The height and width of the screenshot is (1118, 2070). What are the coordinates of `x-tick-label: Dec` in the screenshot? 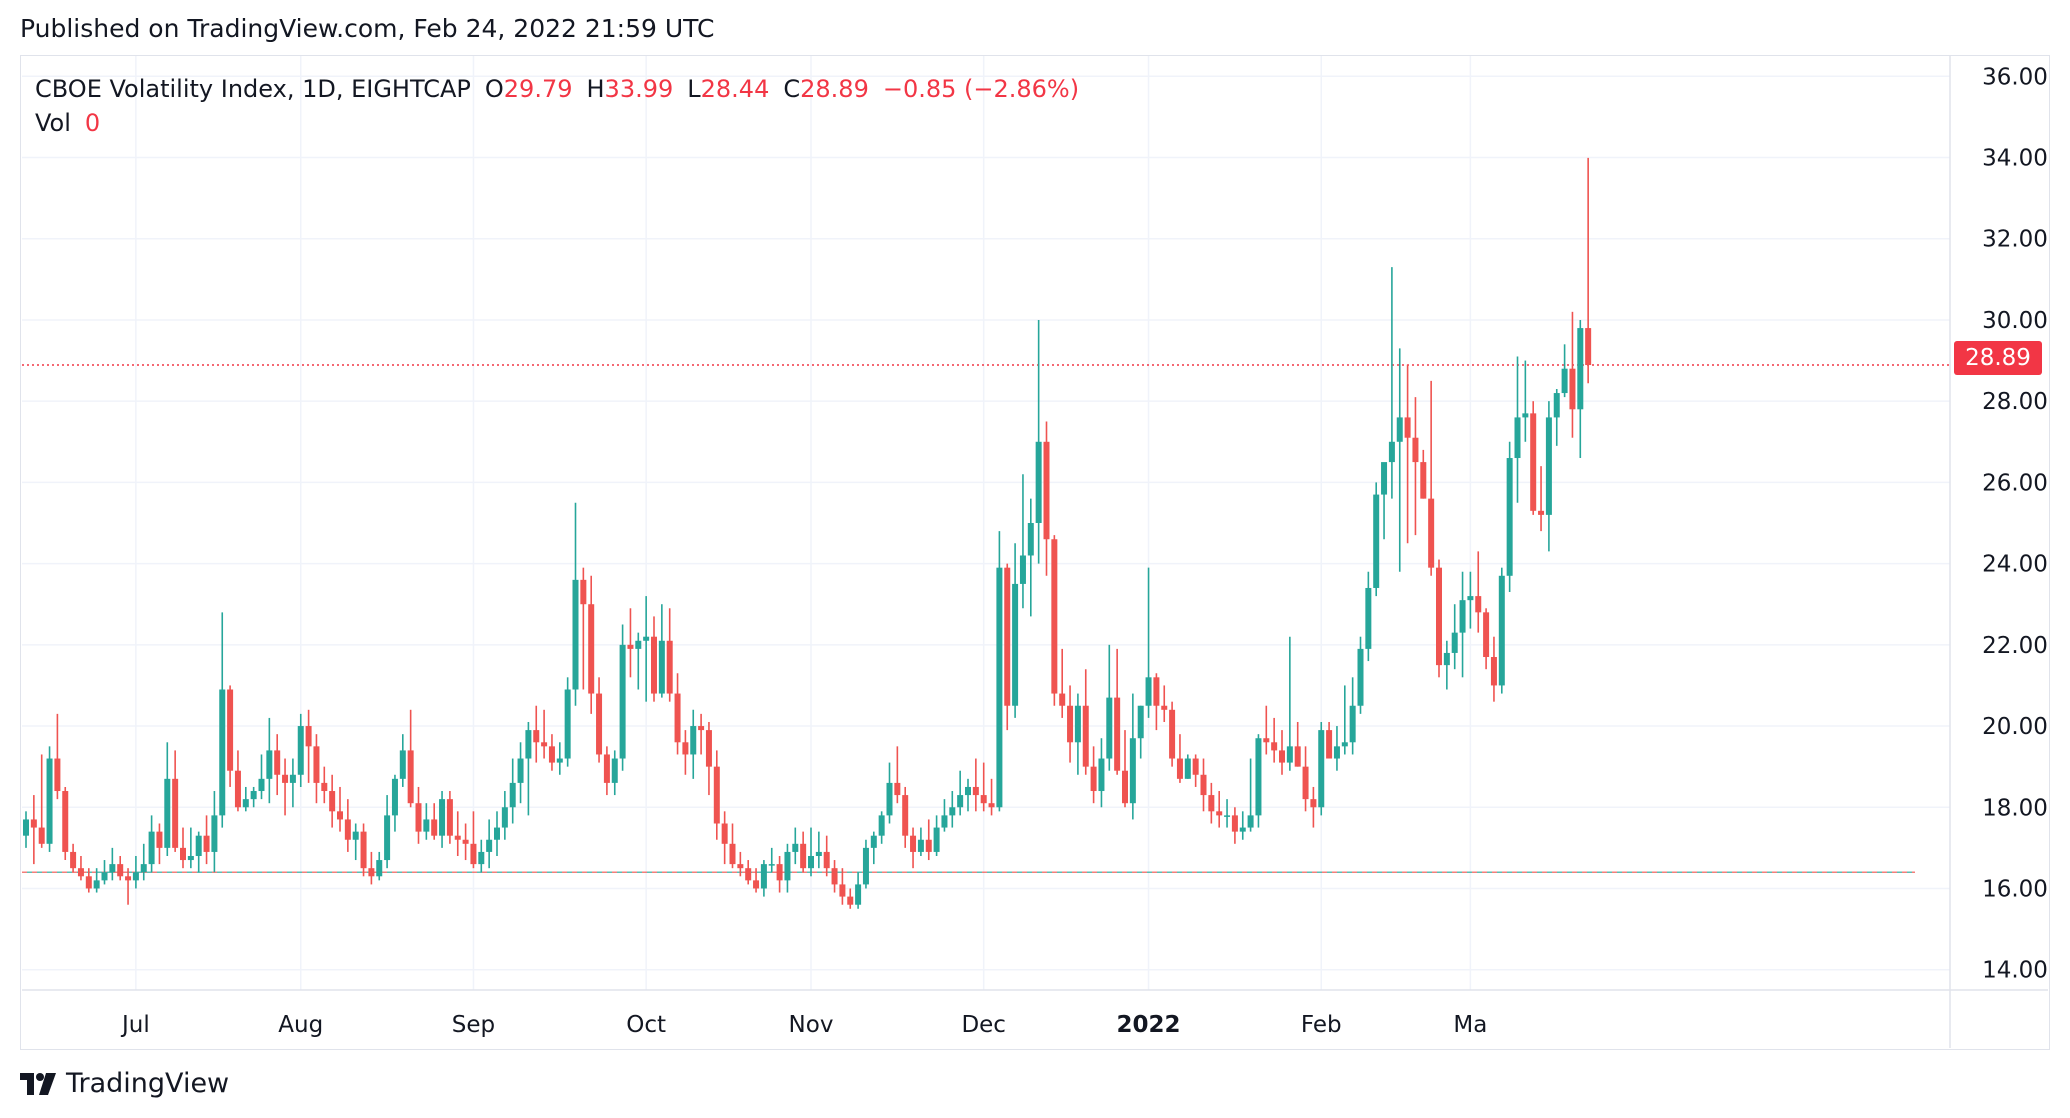 It's located at (983, 1025).